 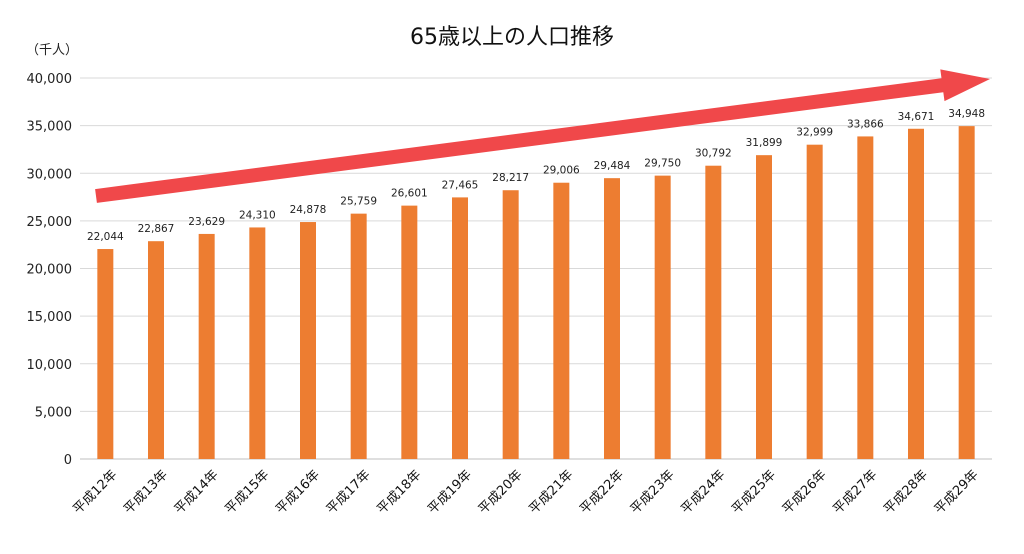 I want to click on x-tick-label: 平成14年, so click(x=197, y=492).